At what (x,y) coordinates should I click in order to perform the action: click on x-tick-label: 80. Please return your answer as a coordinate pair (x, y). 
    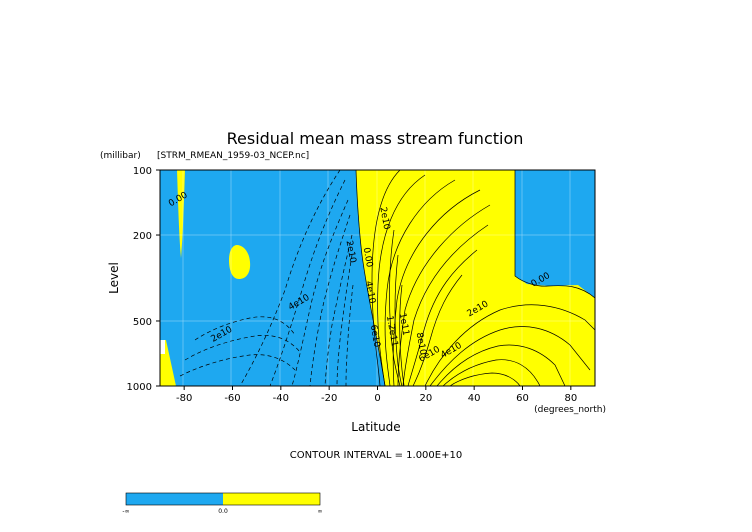
    Looking at the image, I should click on (570, 398).